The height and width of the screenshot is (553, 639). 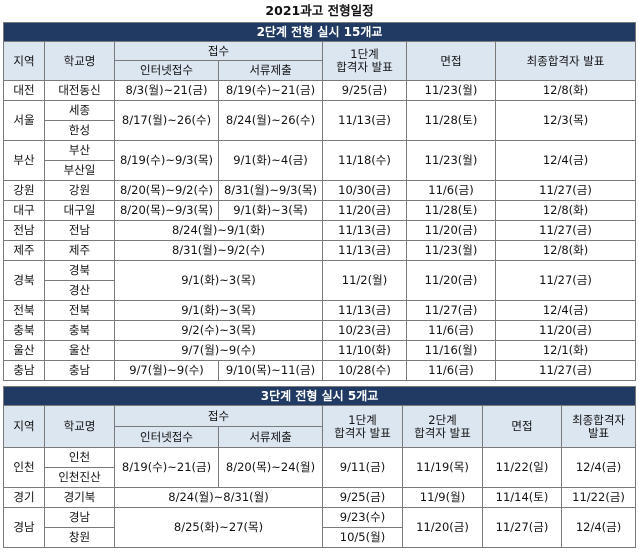 I want to click on page-title: 2021과고 전형일정, so click(x=319, y=10).